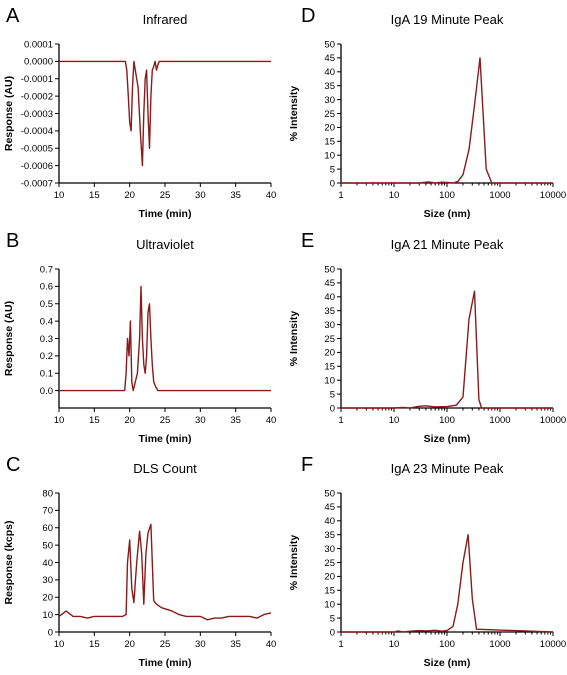 This screenshot has height=675, width=567. What do you see at coordinates (307, 241) in the screenshot?
I see `panel-letter: E` at bounding box center [307, 241].